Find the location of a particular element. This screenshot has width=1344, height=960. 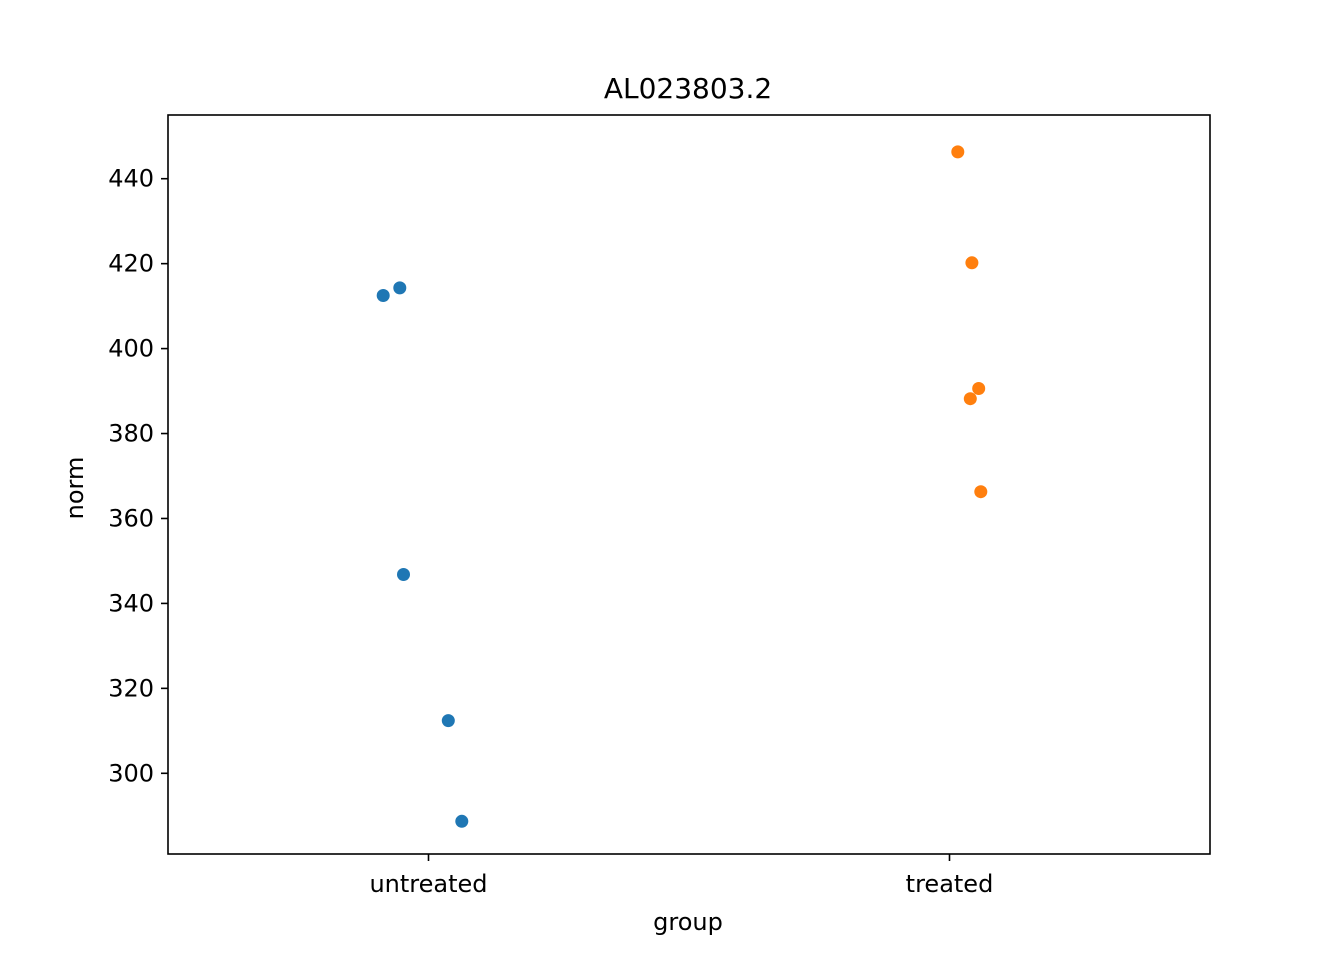

y-tick-label-300: 300 is located at coordinates (131, 773).